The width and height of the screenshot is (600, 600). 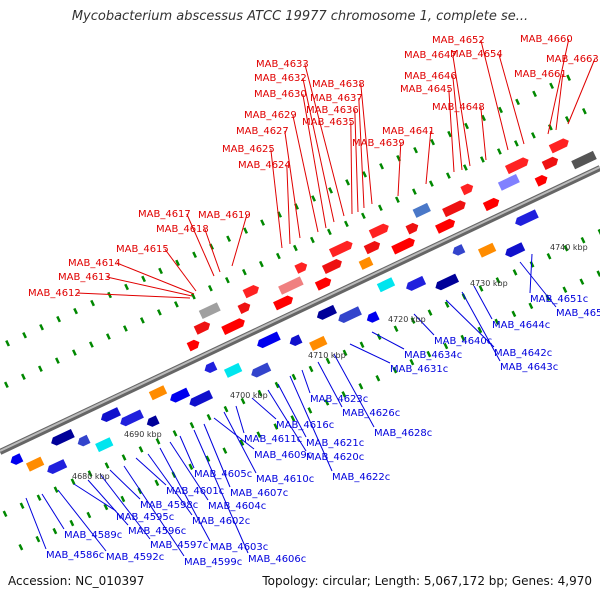 I want to click on reverse-gene-label: MAB_4631c, so click(x=419, y=369).